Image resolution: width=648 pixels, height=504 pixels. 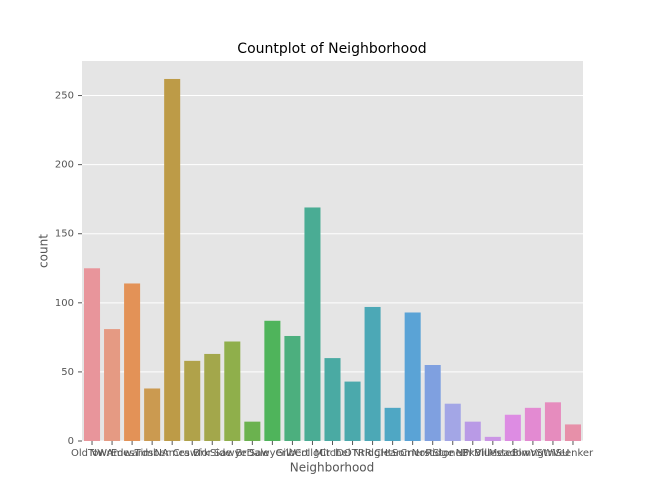 What do you see at coordinates (132, 453) in the screenshot?
I see `x-tick-label: Edwards` at bounding box center [132, 453].